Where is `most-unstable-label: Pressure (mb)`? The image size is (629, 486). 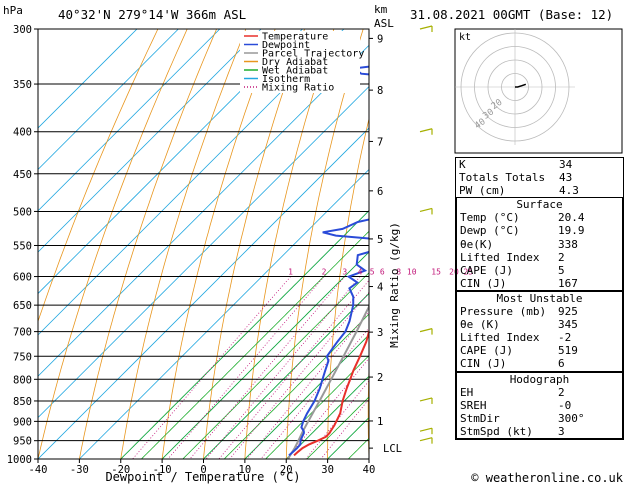 most-unstable-label: Pressure (mb) is located at coordinates (503, 312).